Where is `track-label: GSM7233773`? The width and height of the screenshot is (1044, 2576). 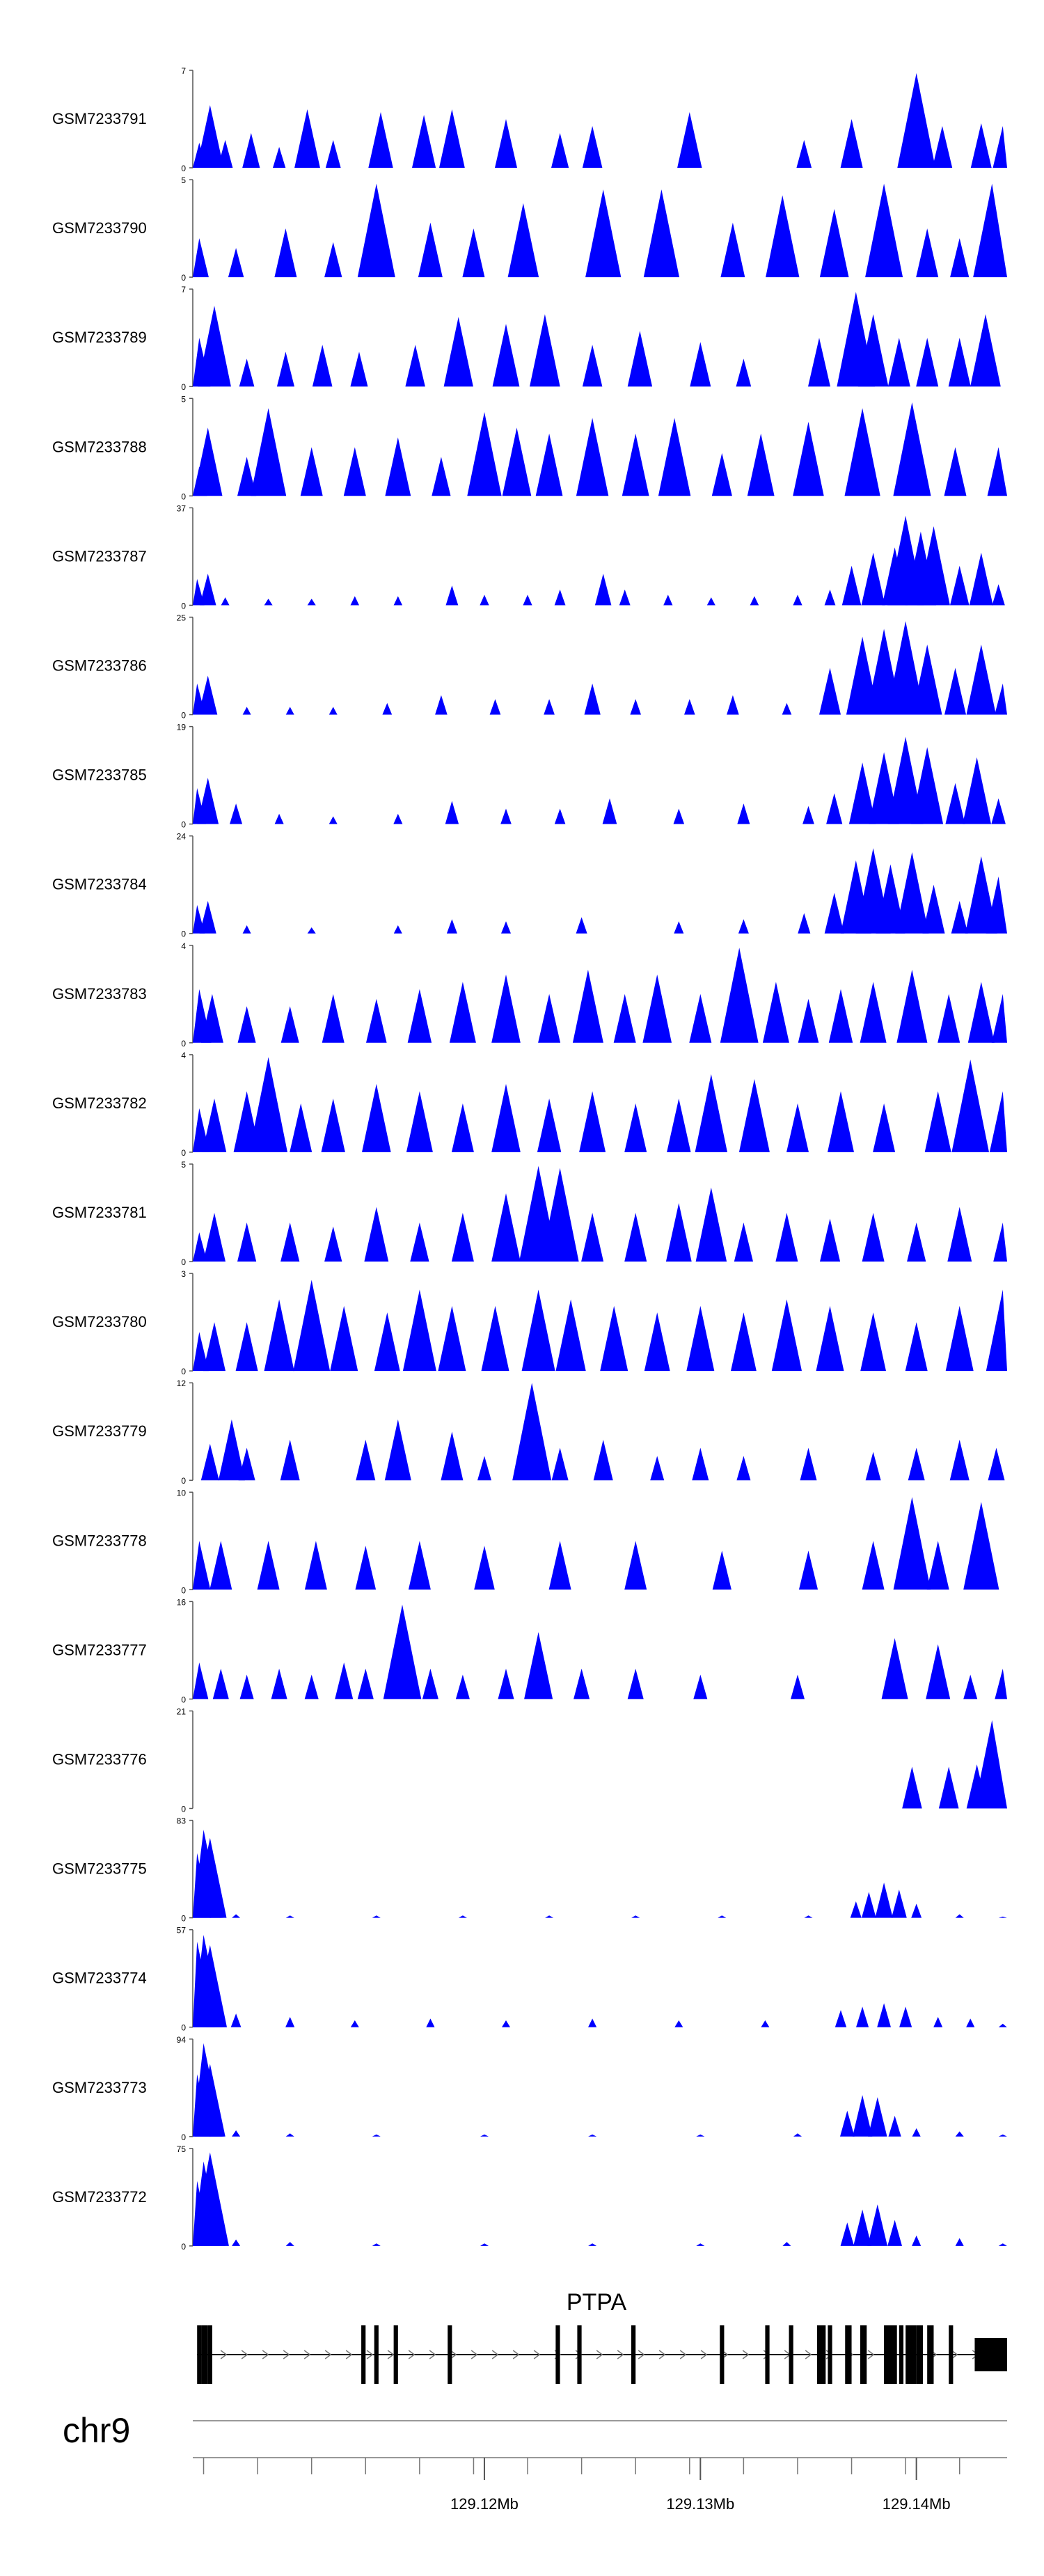 track-label: GSM7233773 is located at coordinates (99, 2087).